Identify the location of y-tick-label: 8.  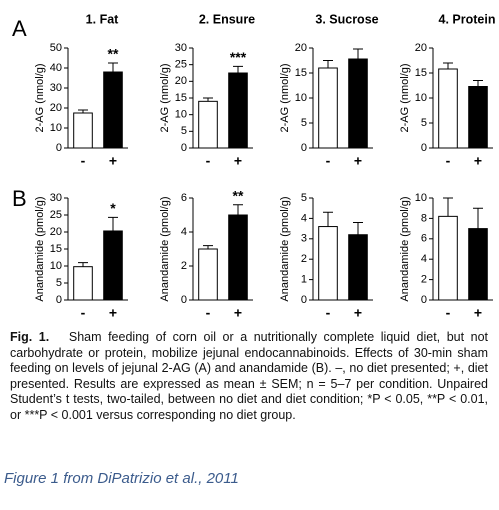
(424, 218).